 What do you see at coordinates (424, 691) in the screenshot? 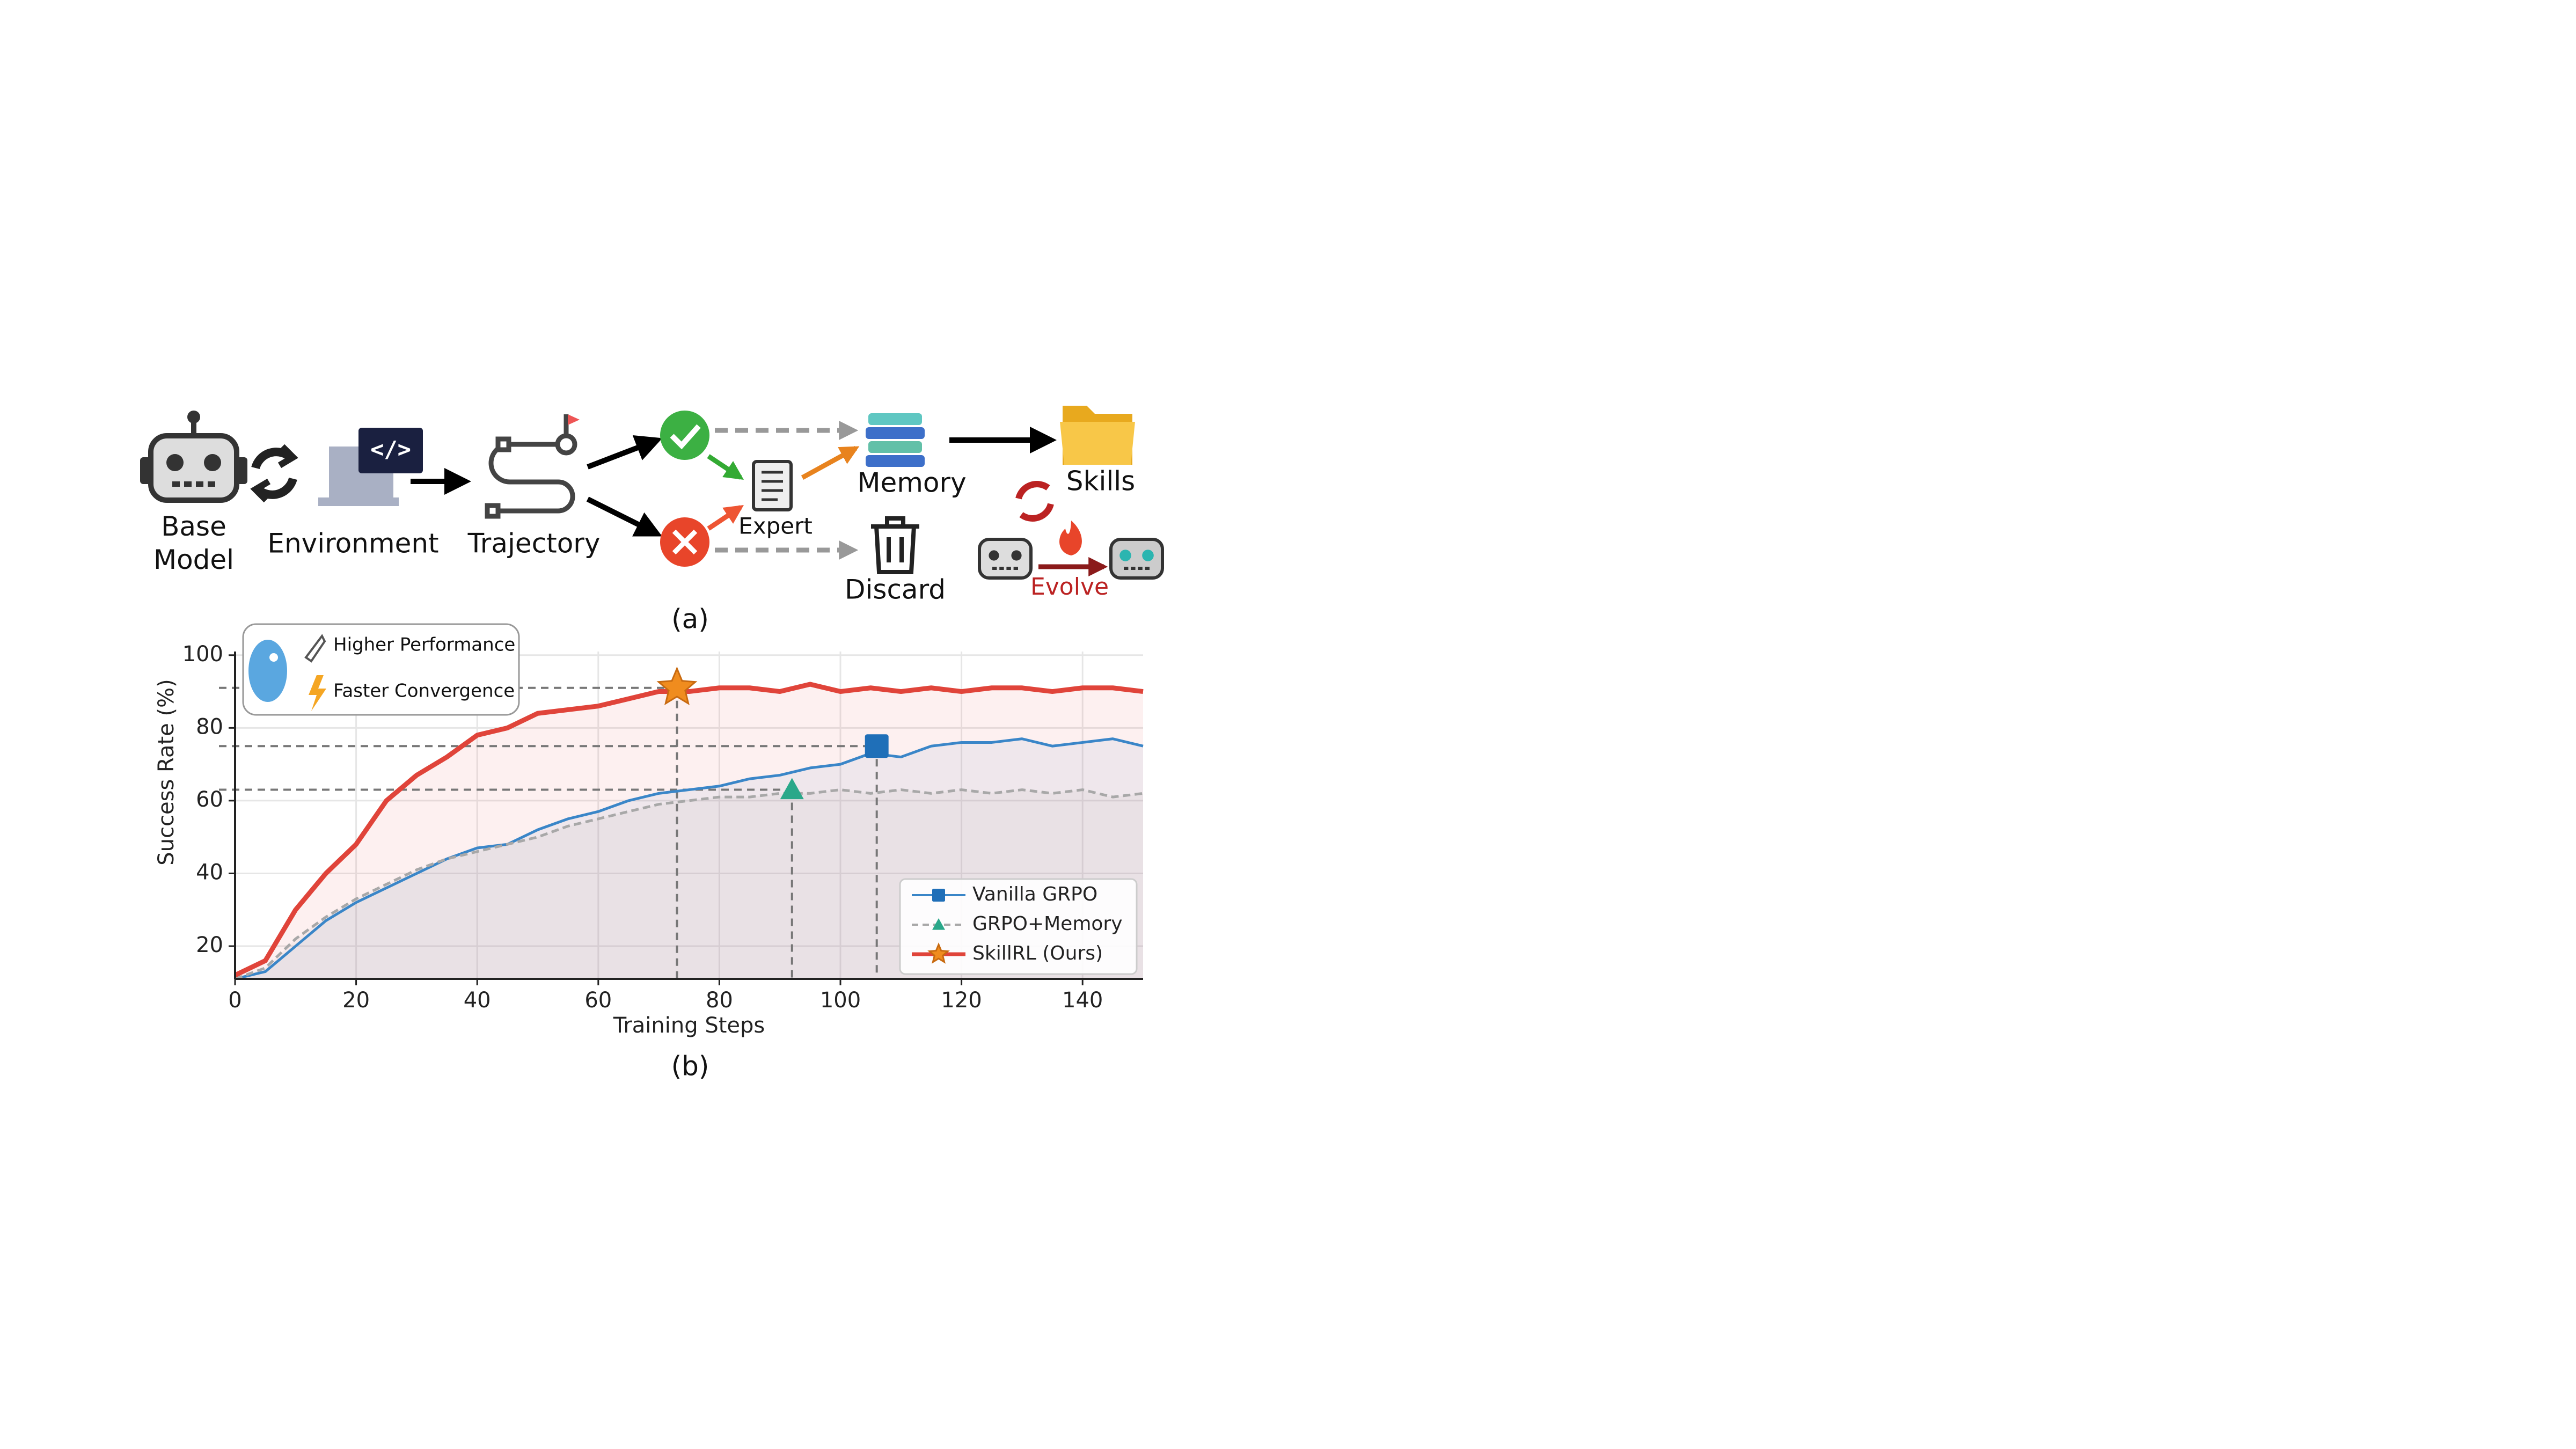
I see `note-text: Faster Convergence` at bounding box center [424, 691].